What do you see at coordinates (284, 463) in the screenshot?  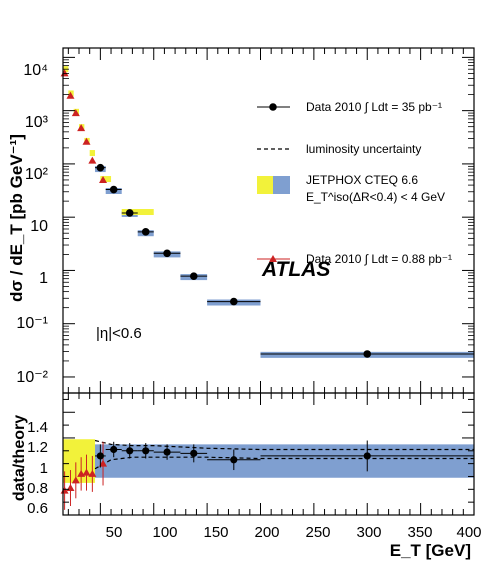 I see `lumi-lower-line` at bounding box center [284, 463].